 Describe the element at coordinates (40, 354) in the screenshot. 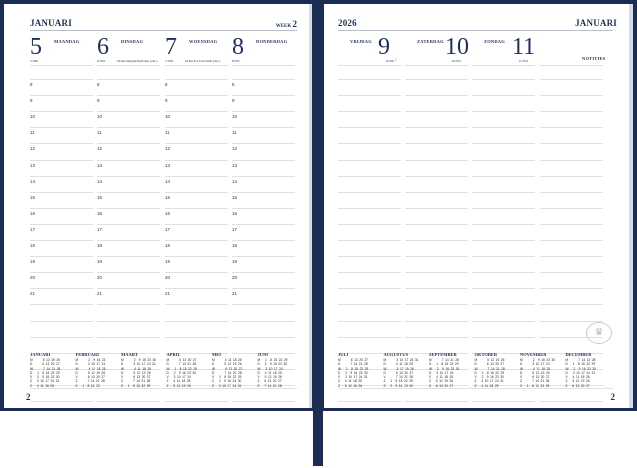

I see `mini-month-name: JANUARI` at that location.